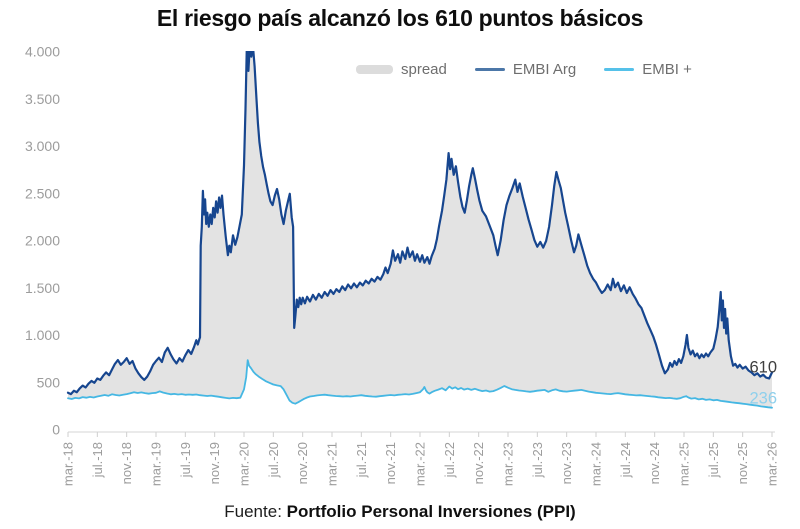 The height and width of the screenshot is (529, 800). Describe the element at coordinates (772, 464) in the screenshot. I see `x-tick-label: mar.-26` at that location.